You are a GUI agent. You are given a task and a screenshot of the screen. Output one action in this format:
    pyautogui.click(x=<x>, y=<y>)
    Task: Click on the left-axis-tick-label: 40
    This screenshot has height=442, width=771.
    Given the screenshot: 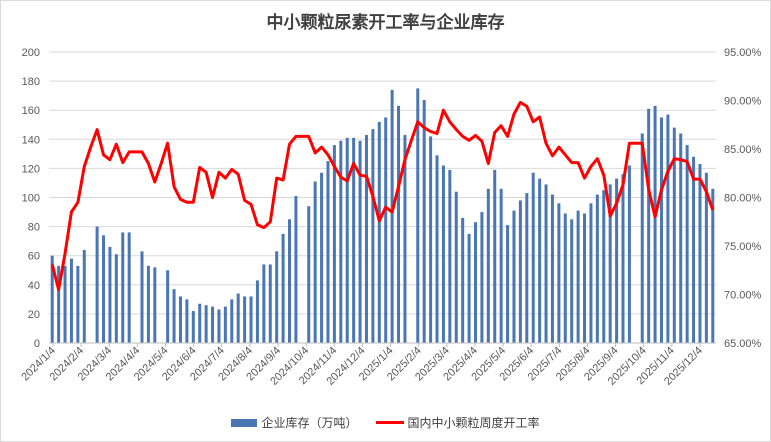 What is the action you would take?
    pyautogui.click(x=34, y=286)
    